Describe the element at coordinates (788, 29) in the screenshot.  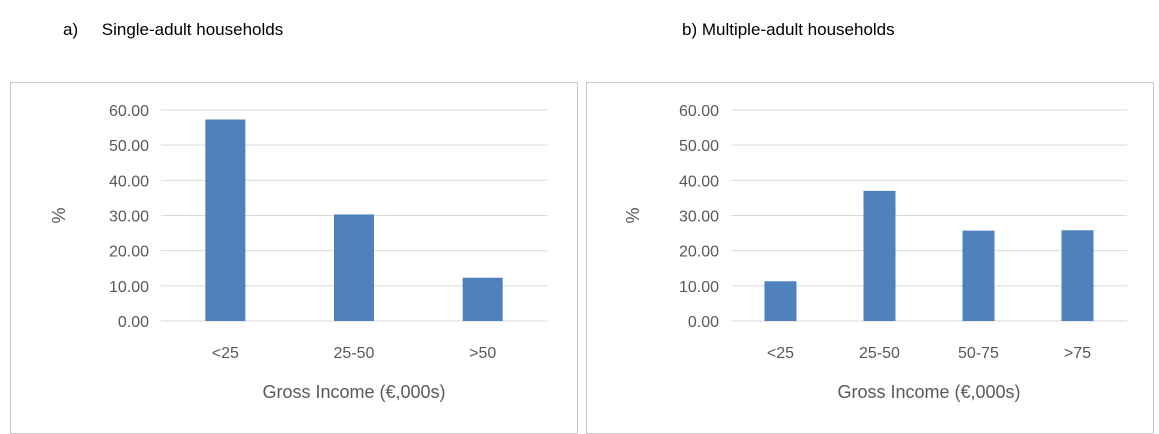
I see `panel-b-title: b) Multiple-adult households` at that location.